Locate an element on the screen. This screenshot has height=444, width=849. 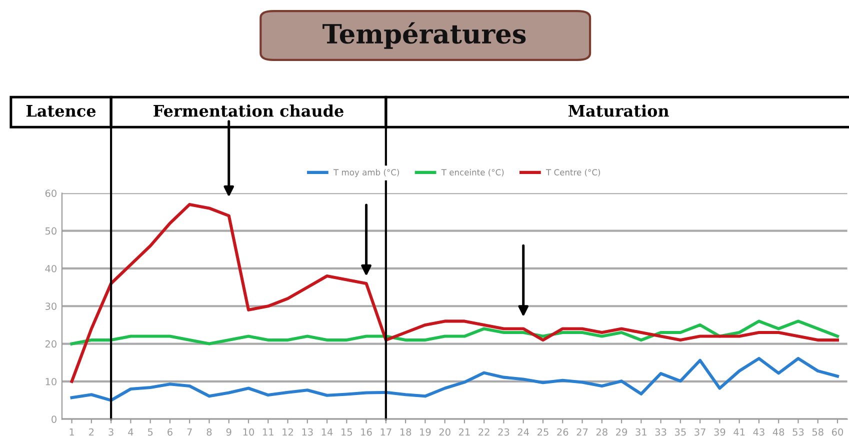
y-tick-label: 20 is located at coordinates (50, 344).